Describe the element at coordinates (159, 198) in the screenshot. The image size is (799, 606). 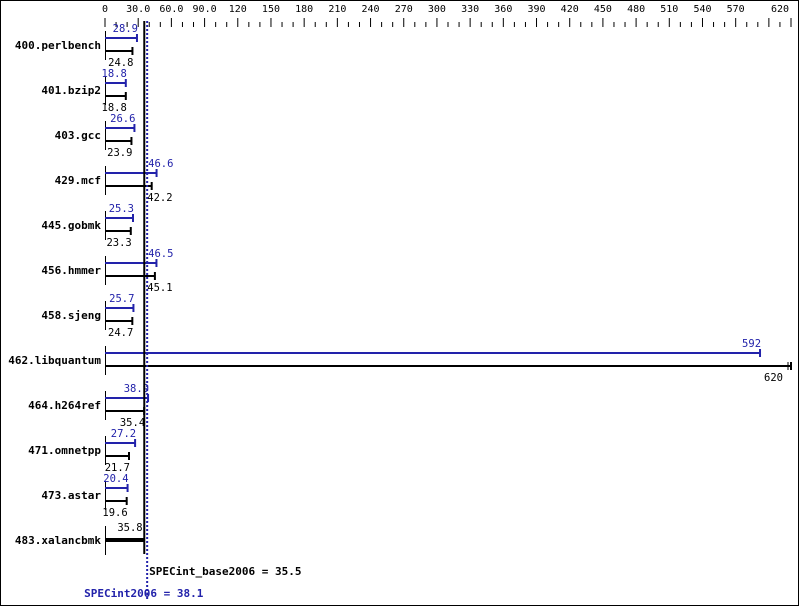
I see `base-value-label: 42.2` at that location.